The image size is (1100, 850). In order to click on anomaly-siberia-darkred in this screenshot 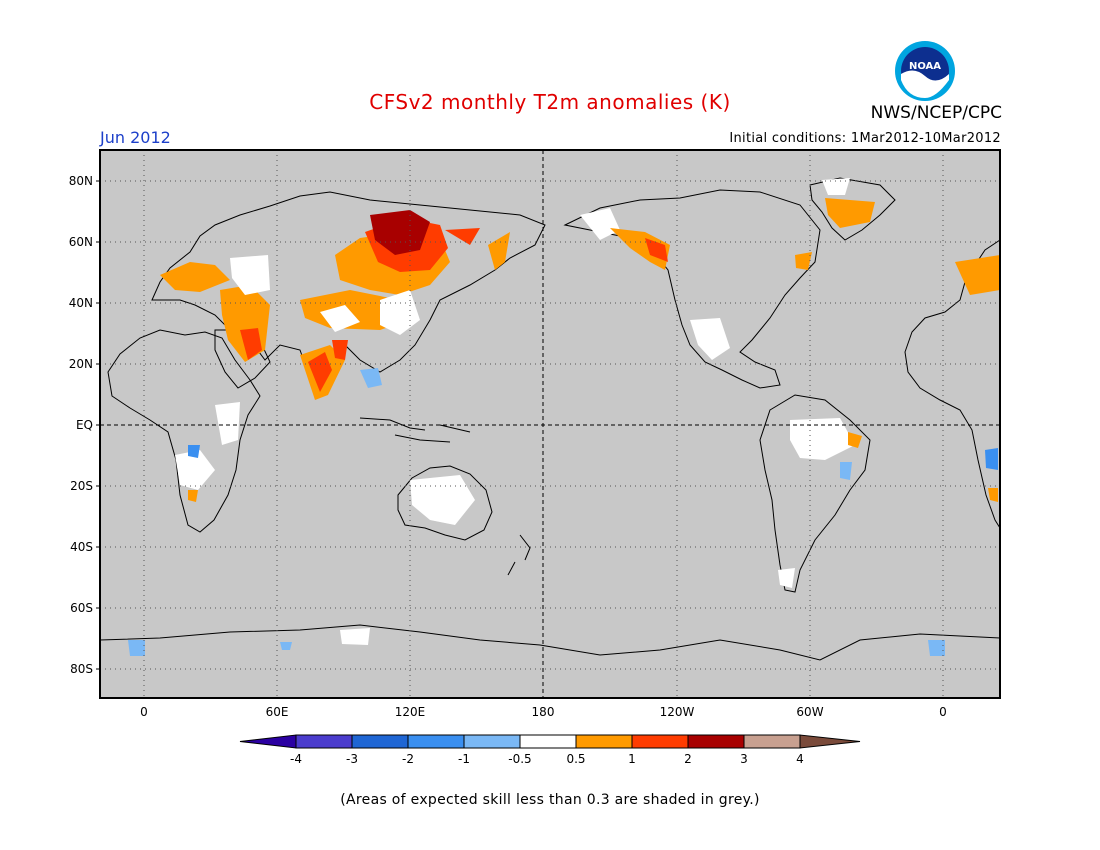, I will do `click(400, 232)`.